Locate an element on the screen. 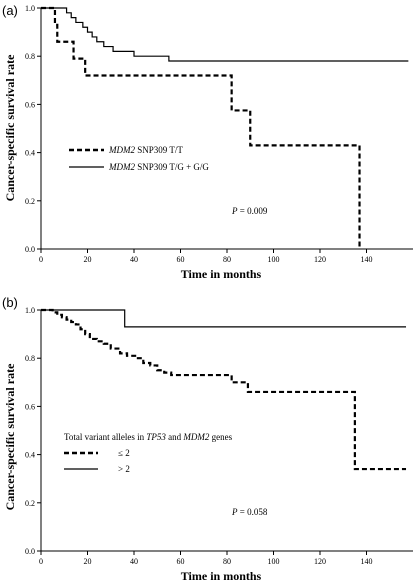  legend-entry-dashed: MDM2 SNP309 T/T is located at coordinates (145, 150).